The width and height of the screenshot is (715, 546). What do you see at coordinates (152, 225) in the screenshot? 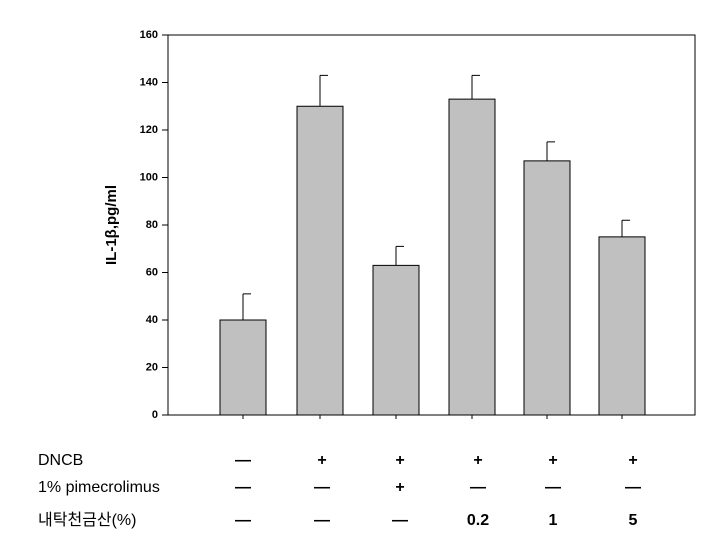
I see `y-tick-label: 80` at bounding box center [152, 225].